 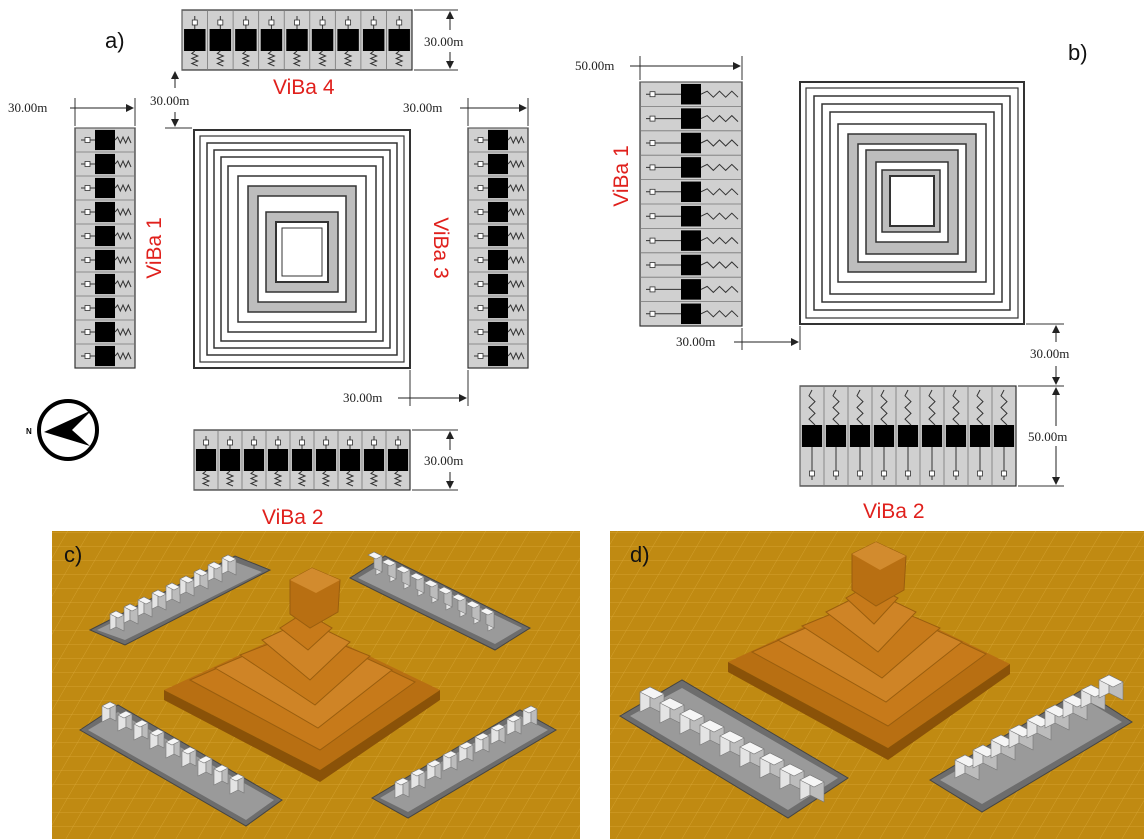 What do you see at coordinates (621, 176) in the screenshot?
I see `viba1-label-b: ViBa 1` at bounding box center [621, 176].